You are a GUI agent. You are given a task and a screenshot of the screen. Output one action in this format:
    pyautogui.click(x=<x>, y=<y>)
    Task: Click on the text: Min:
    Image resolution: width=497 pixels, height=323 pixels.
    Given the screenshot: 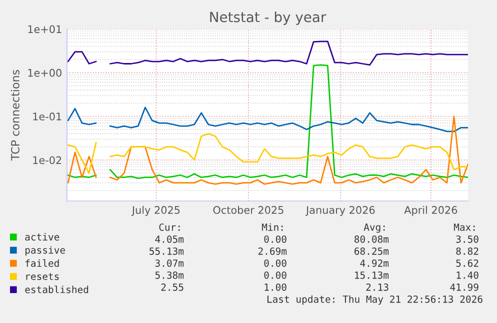 What is the action you would take?
    pyautogui.click(x=272, y=227)
    